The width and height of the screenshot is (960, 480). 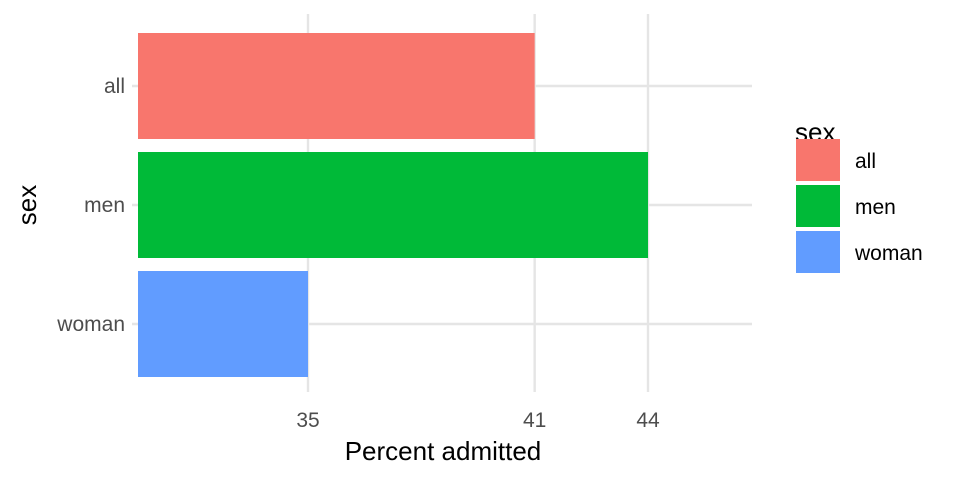 What do you see at coordinates (27, 205) in the screenshot?
I see `y-axis-title: sex` at bounding box center [27, 205].